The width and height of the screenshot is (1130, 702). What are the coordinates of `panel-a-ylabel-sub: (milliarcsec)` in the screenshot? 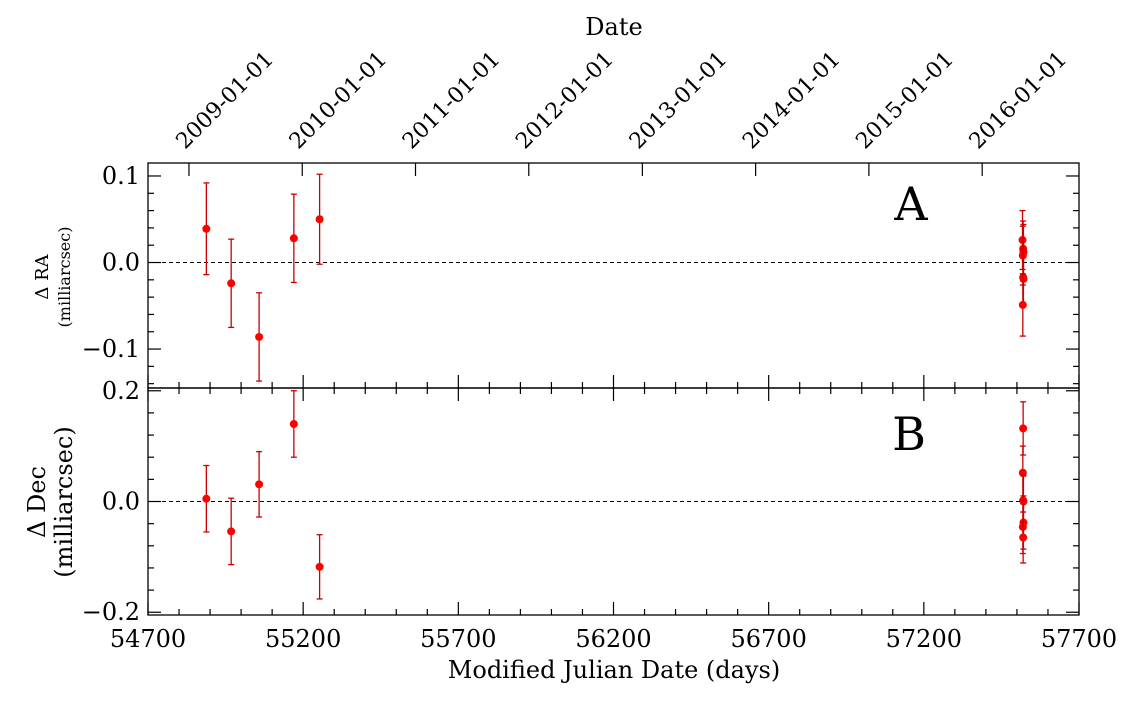 It's located at (64, 277).